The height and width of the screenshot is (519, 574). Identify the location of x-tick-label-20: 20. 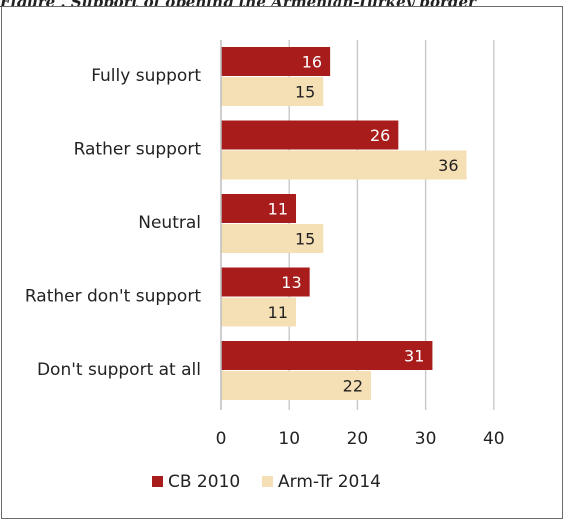
(358, 439).